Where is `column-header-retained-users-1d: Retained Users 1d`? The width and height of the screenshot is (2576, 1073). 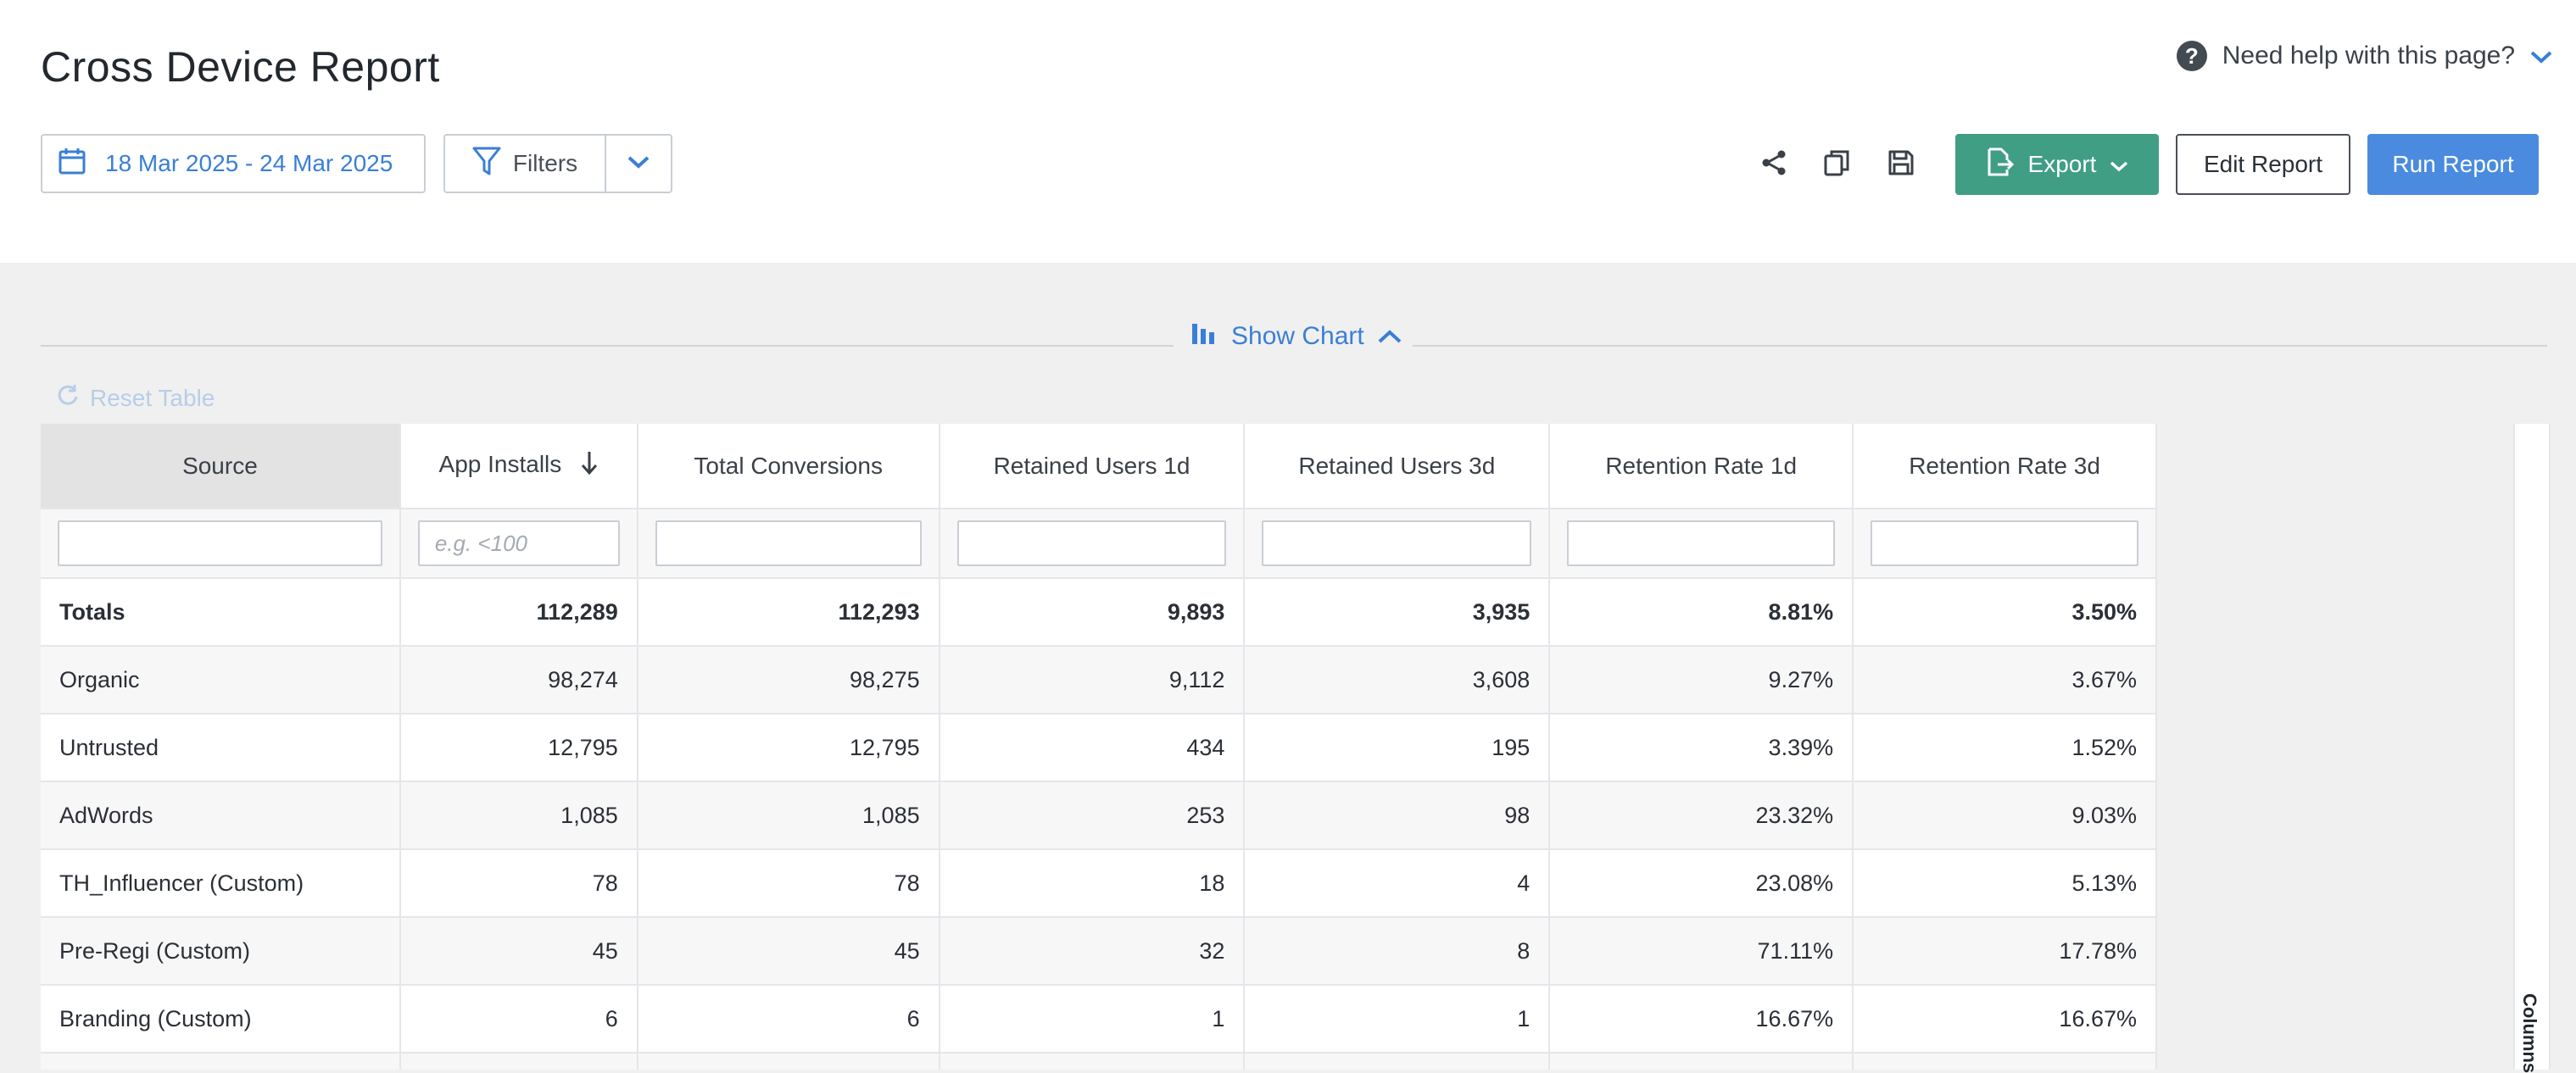 column-header-retained-users-1d: Retained Users 1d is located at coordinates (1092, 466).